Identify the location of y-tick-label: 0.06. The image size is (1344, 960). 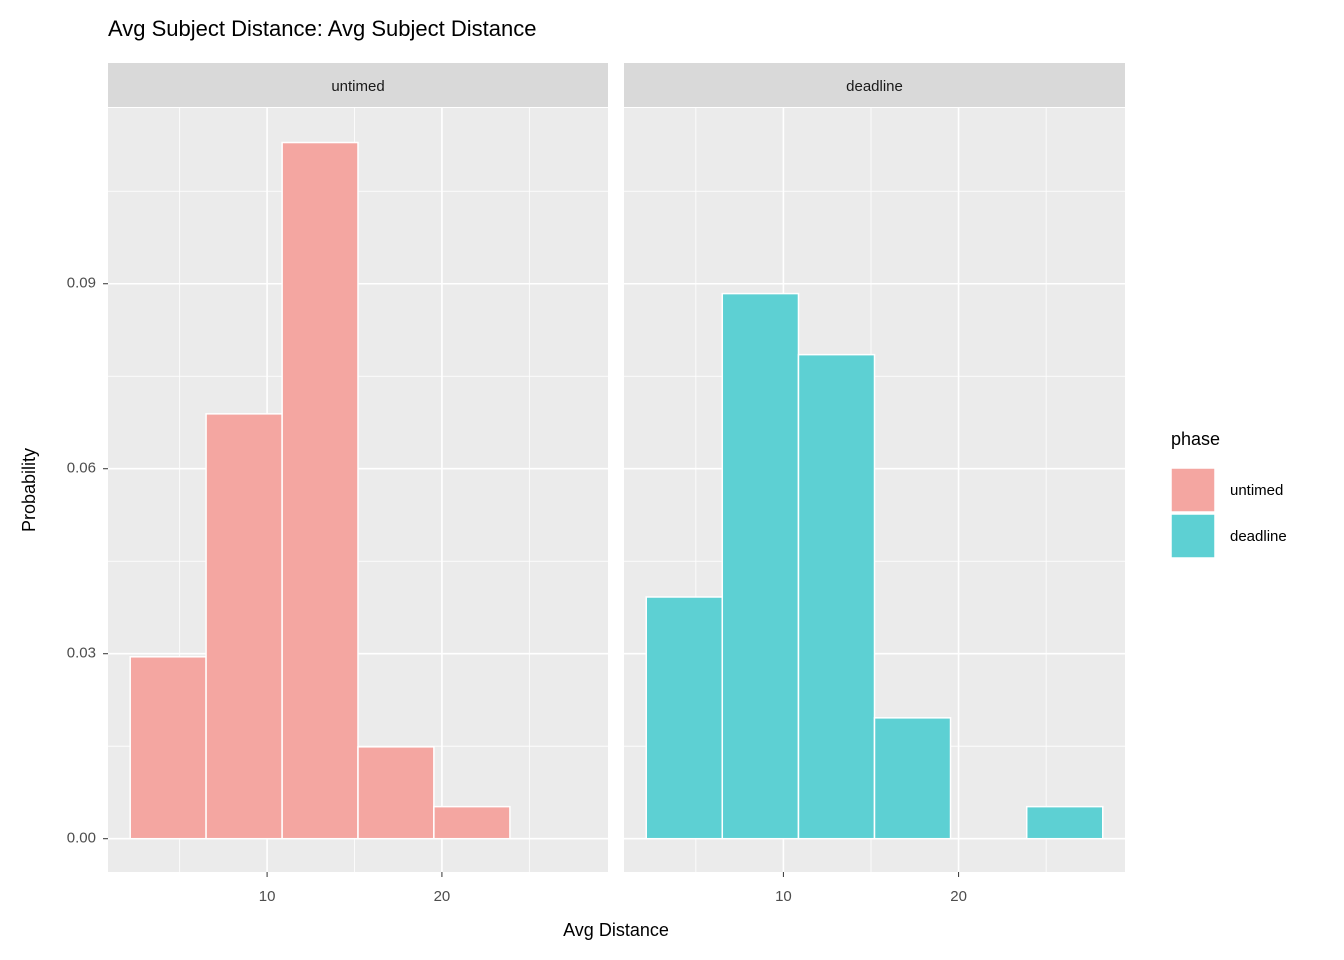
(81, 468).